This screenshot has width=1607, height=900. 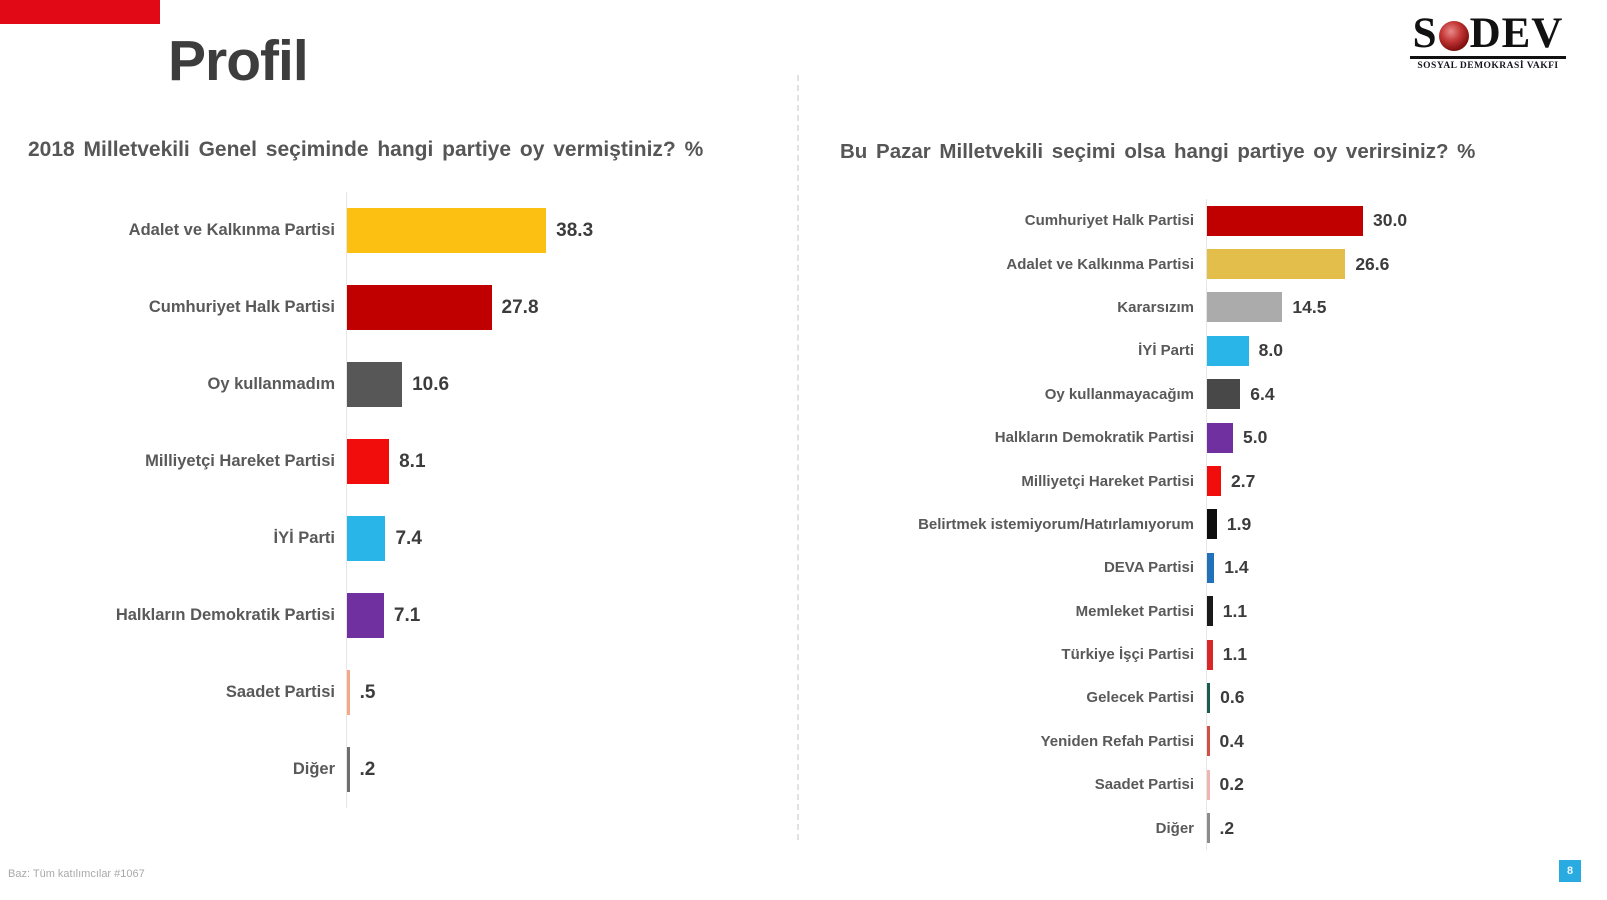 I want to click on bar-value-label: 1.4, so click(x=1236, y=567).